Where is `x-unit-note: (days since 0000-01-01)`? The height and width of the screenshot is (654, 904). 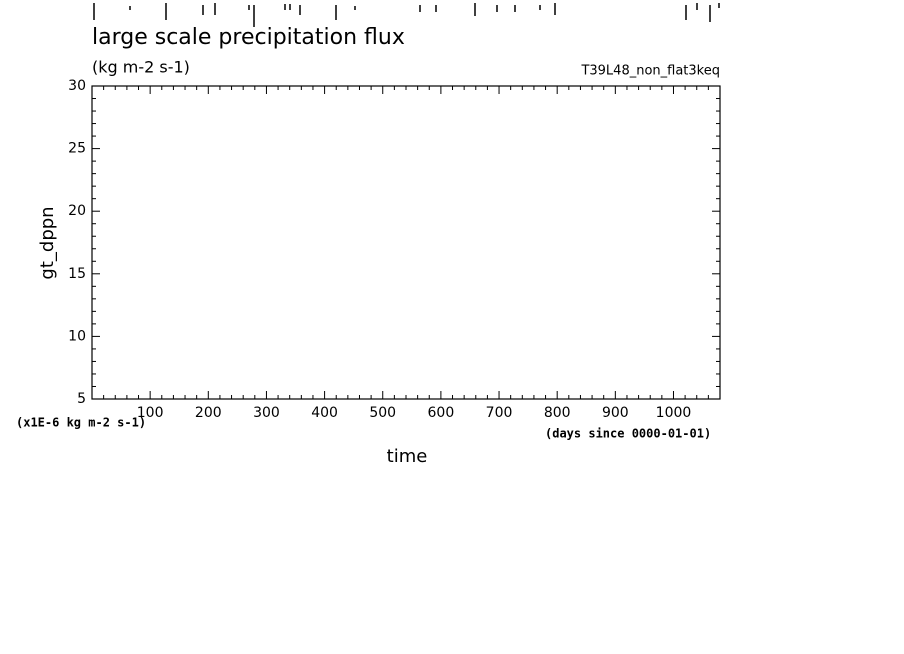 x-unit-note: (days since 0000-01-01) is located at coordinates (628, 434).